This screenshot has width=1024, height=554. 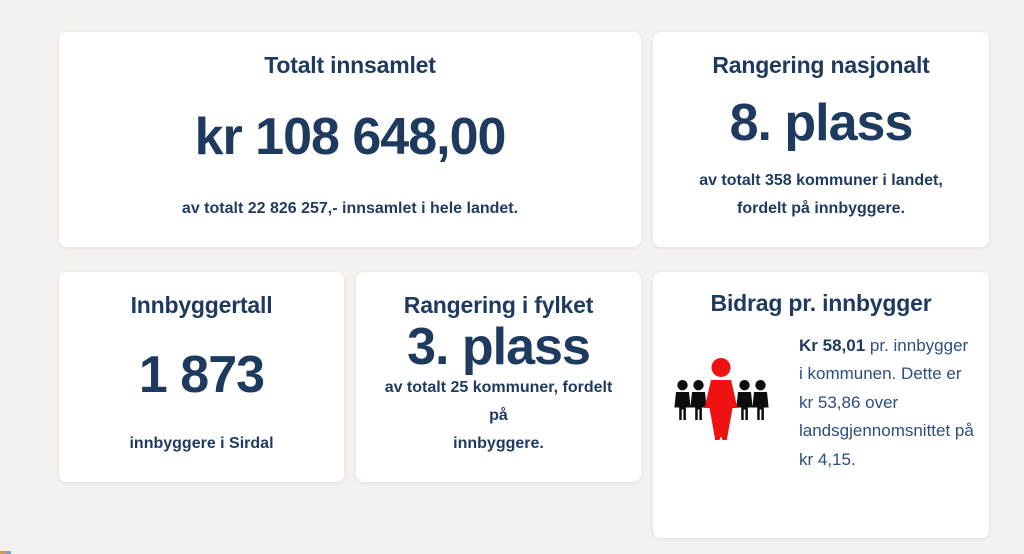 I want to click on corner-fragment, so click(x=5, y=552).